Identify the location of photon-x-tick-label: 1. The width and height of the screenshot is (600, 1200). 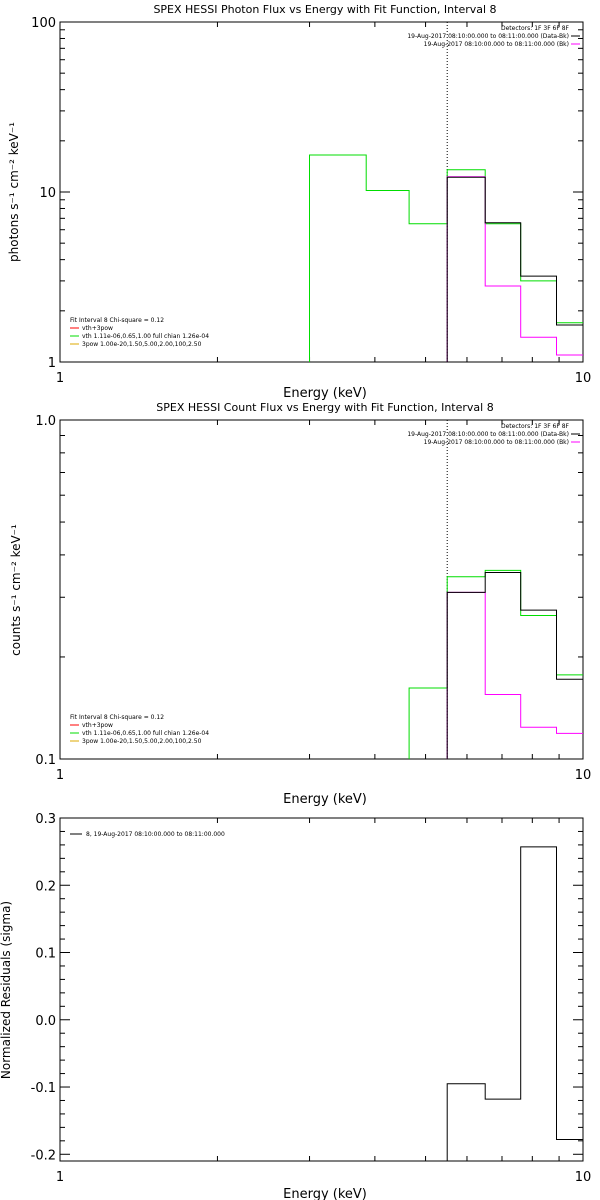
(60, 378).